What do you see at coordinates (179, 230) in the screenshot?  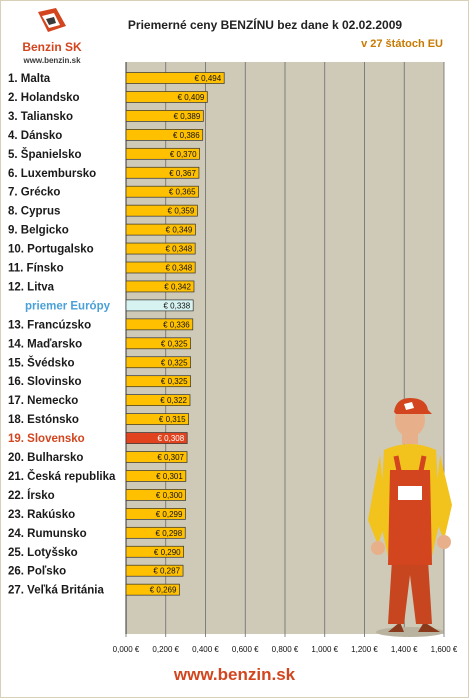 I see `value-label: € 0,349` at bounding box center [179, 230].